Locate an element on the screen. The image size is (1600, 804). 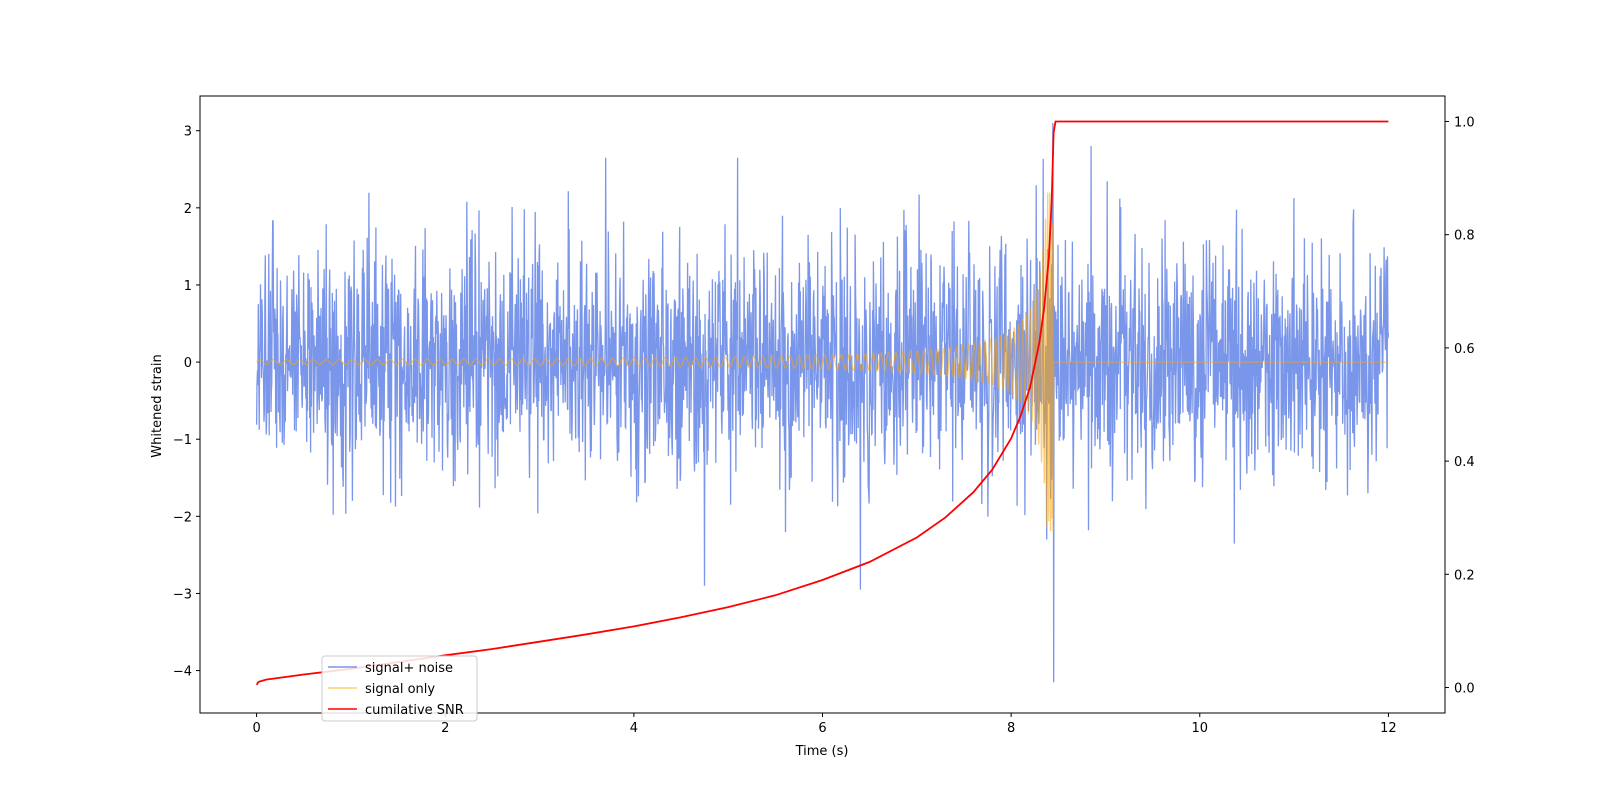
y2-tick-label: 0.2 is located at coordinates (1464, 575).